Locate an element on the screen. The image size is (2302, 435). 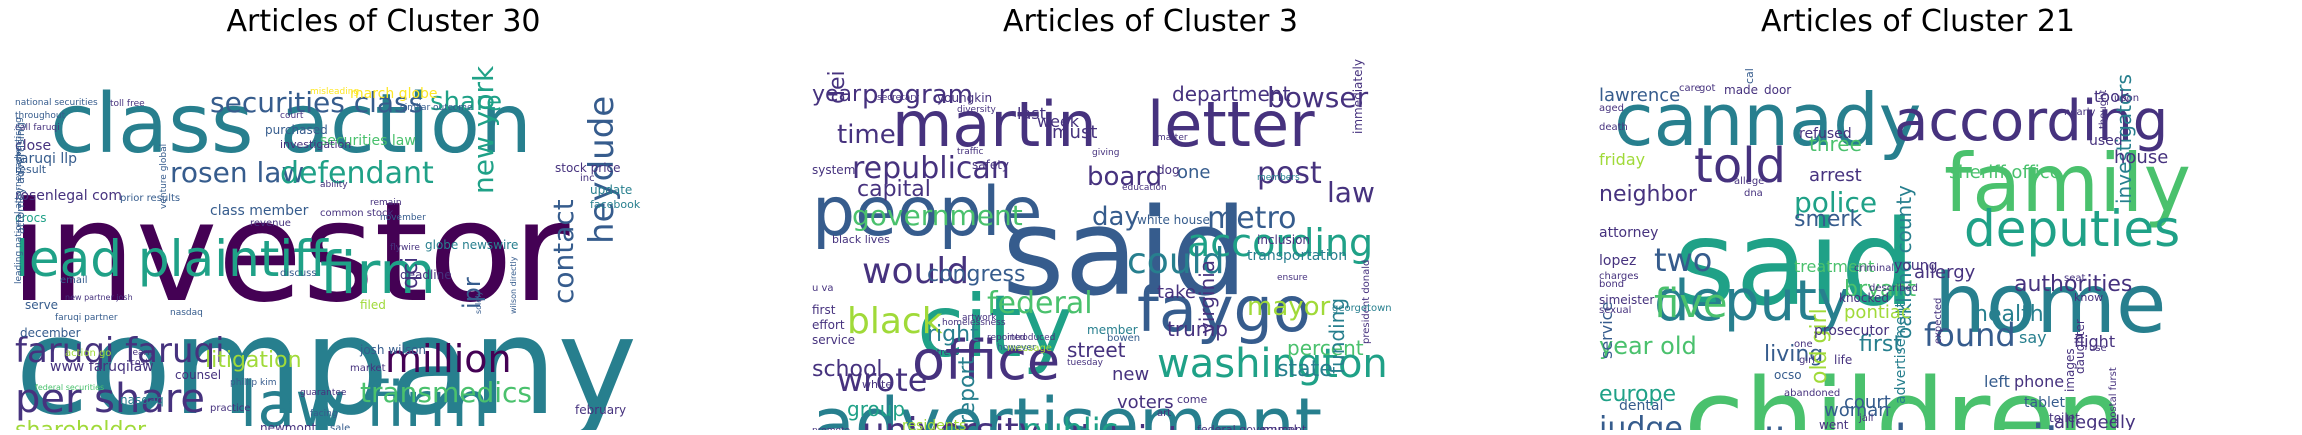
cloud-word: common stock is located at coordinates (357, 213).